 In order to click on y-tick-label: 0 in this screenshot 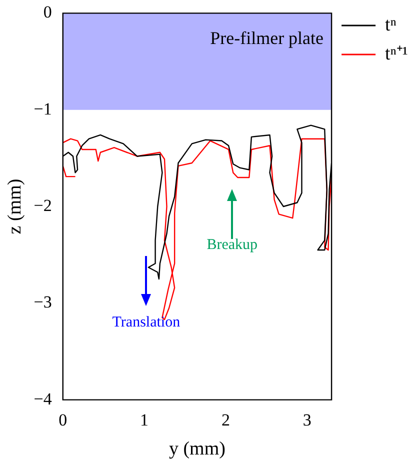, I will do `click(47, 12)`.